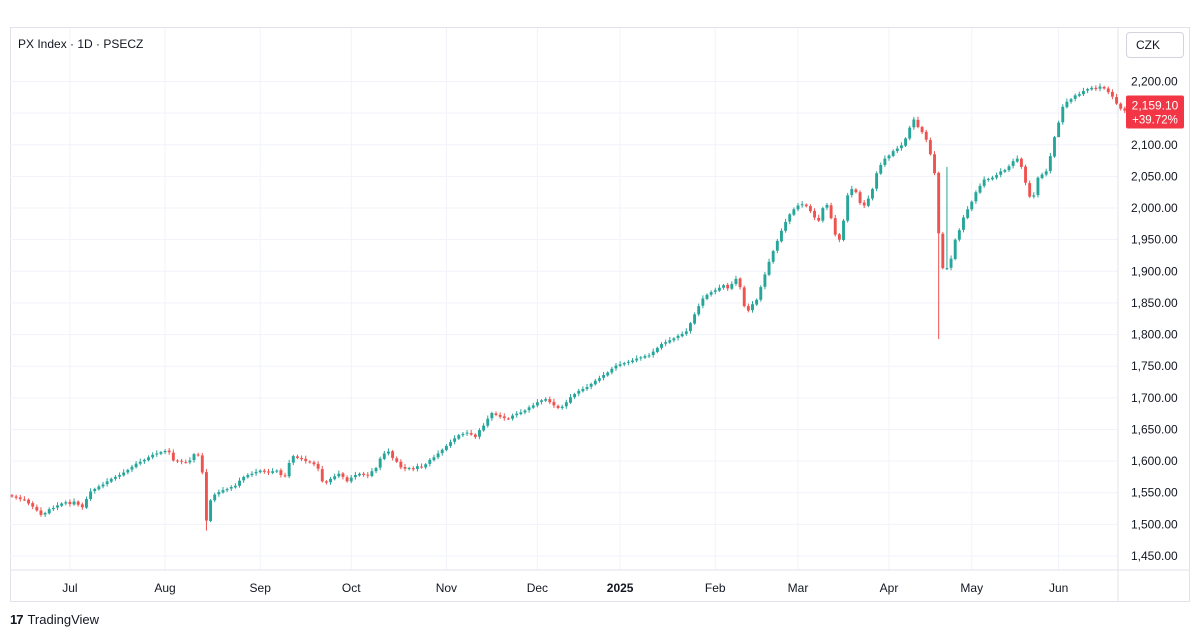 The width and height of the screenshot is (1200, 637). What do you see at coordinates (351, 588) in the screenshot?
I see `x-tick-label: Oct` at bounding box center [351, 588].